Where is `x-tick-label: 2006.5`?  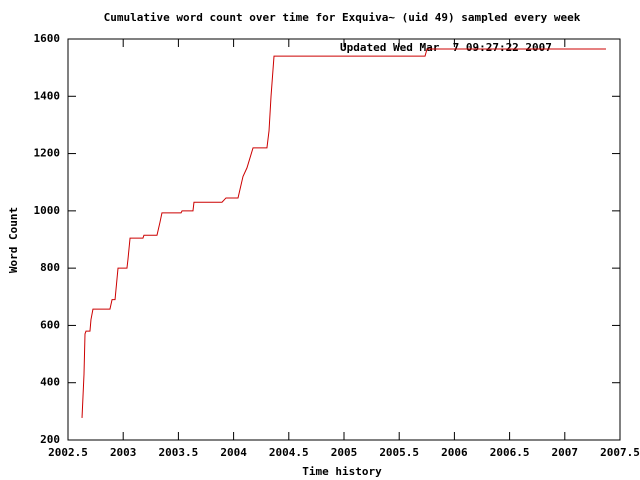 x-tick-label: 2006.5 is located at coordinates (510, 452).